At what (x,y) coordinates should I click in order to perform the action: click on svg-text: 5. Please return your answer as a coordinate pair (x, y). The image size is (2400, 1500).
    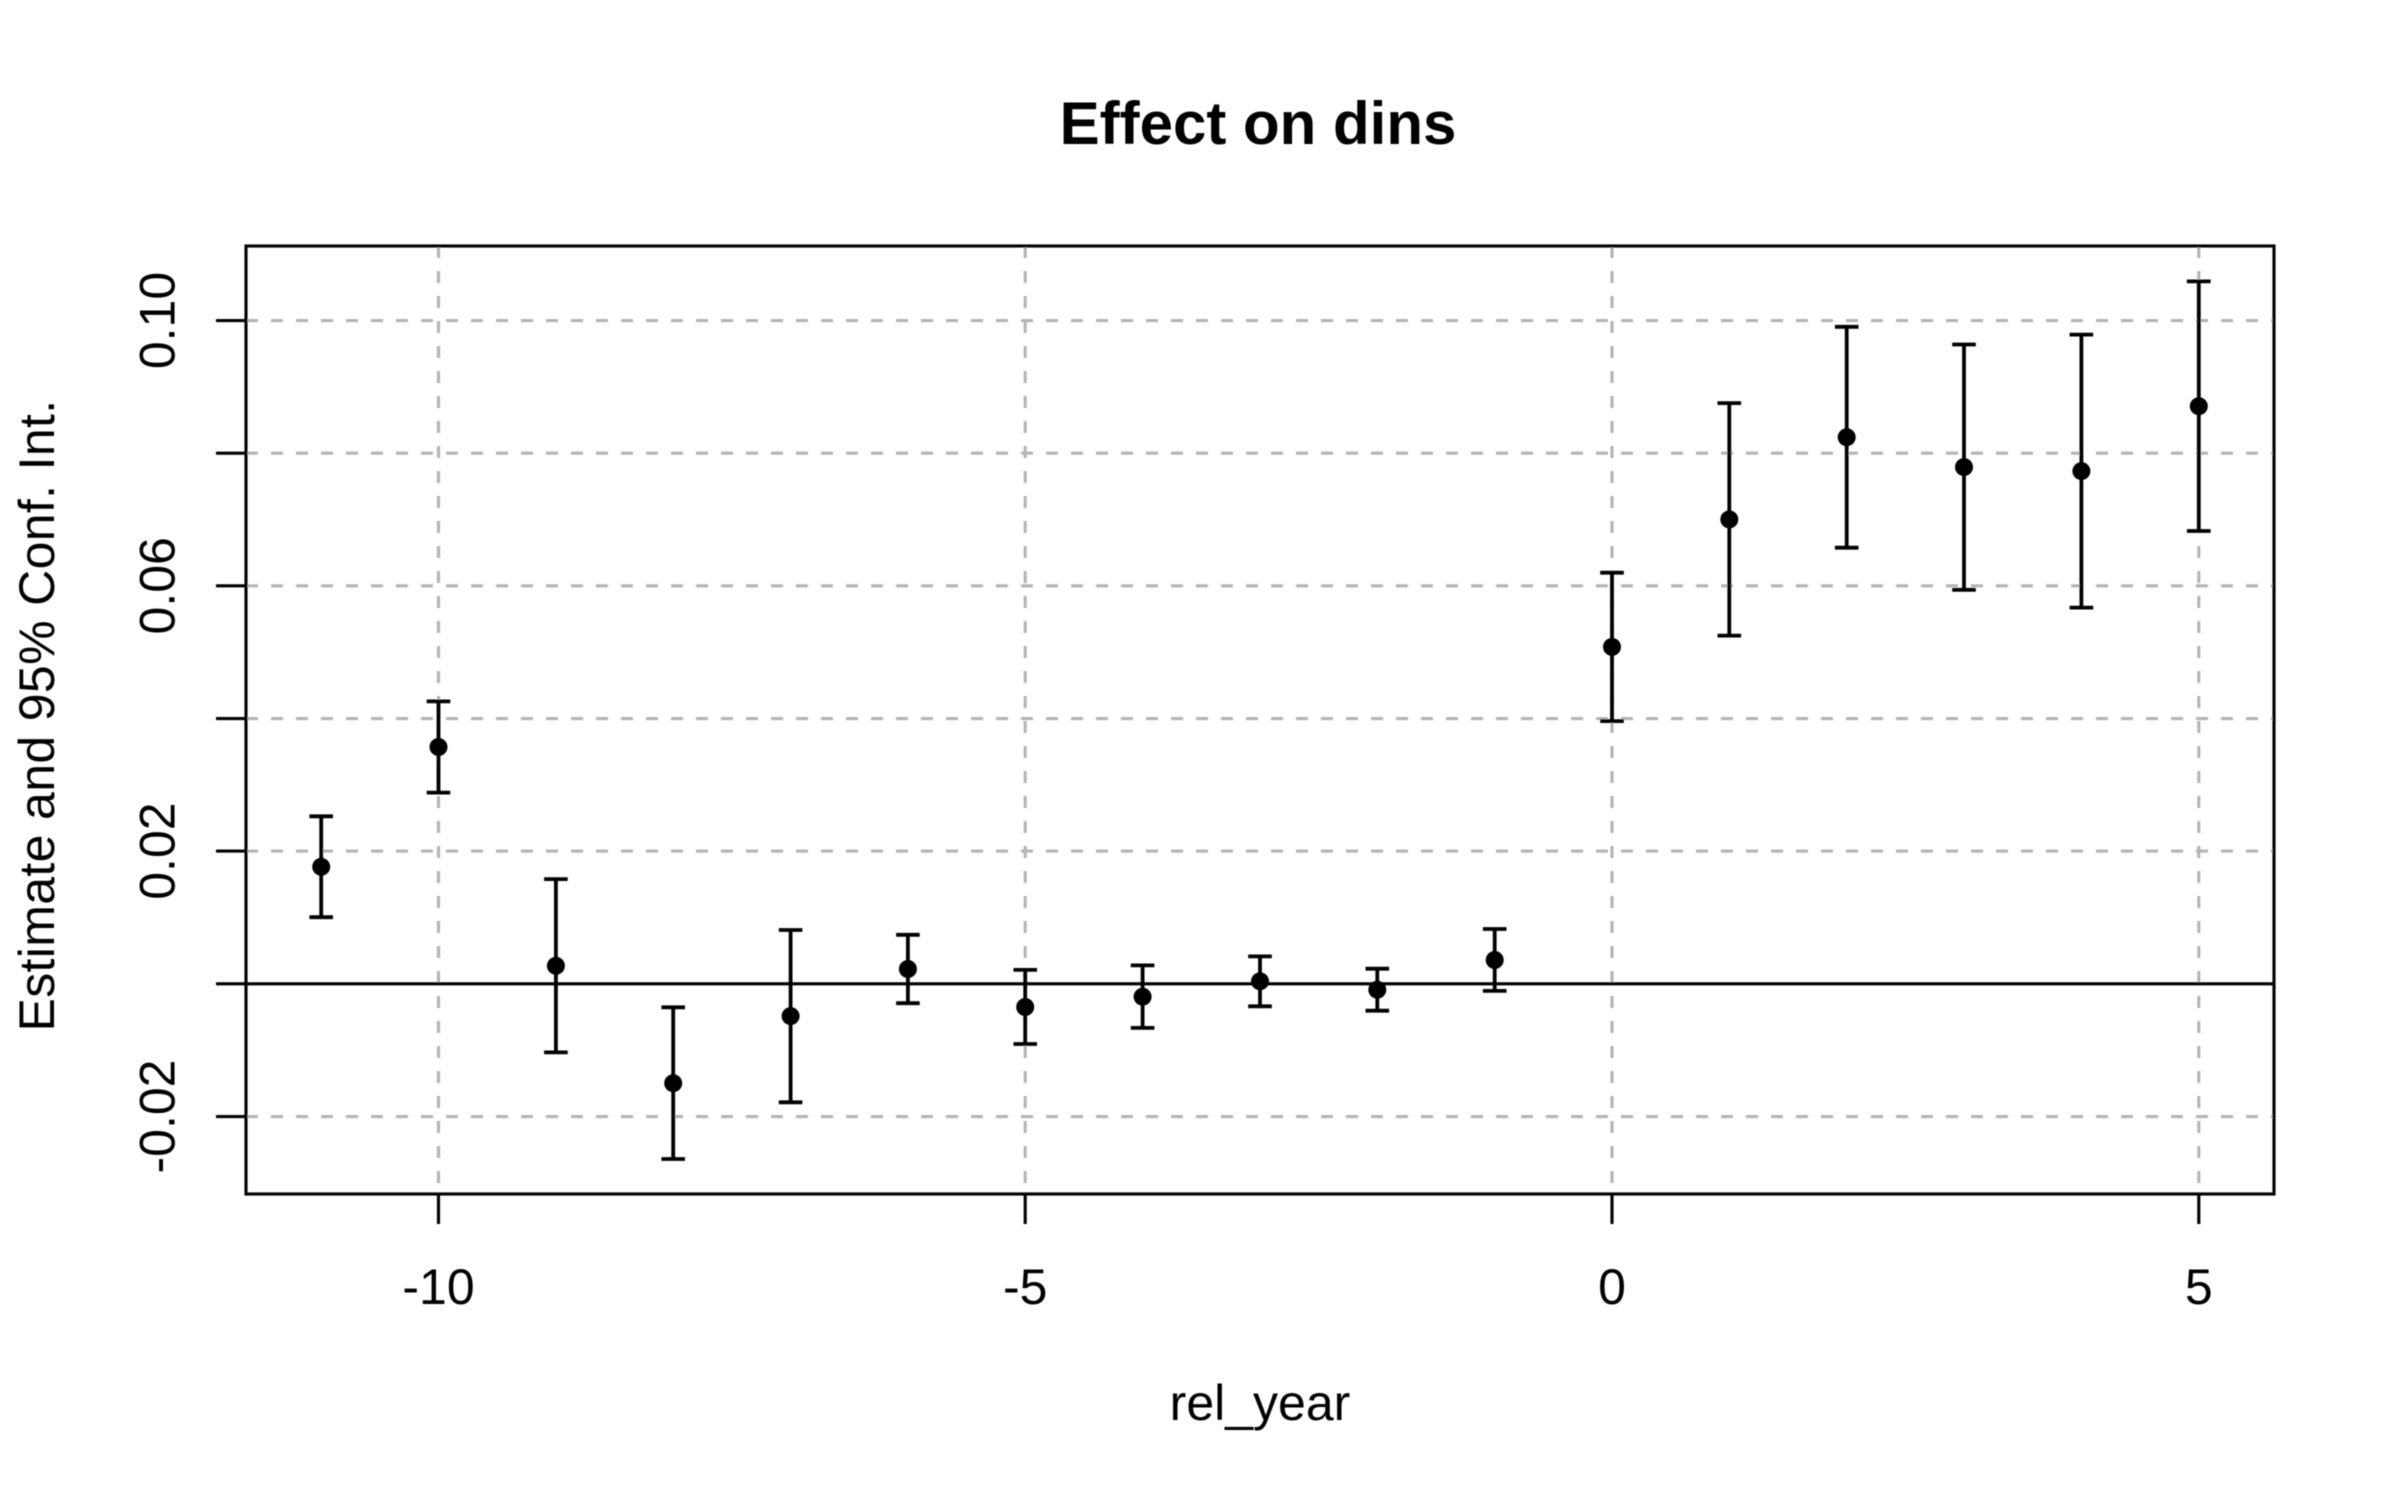
    Looking at the image, I should click on (2199, 1287).